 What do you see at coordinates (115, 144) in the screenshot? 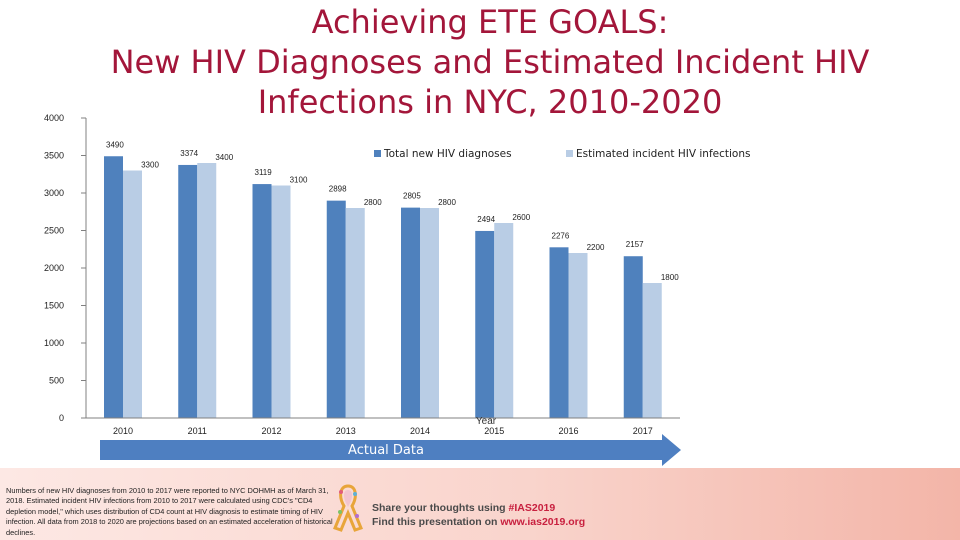
I see `data-label: 3490` at bounding box center [115, 144].